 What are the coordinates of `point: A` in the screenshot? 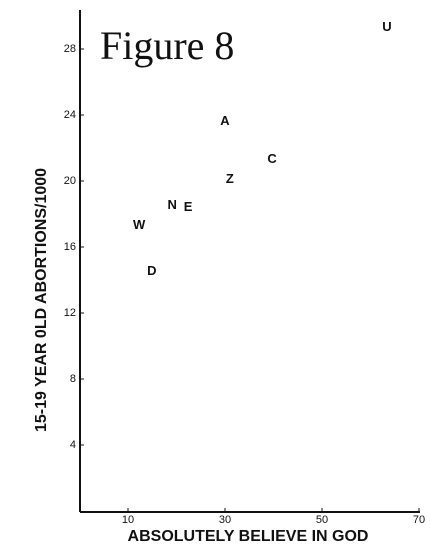 It's located at (225, 120).